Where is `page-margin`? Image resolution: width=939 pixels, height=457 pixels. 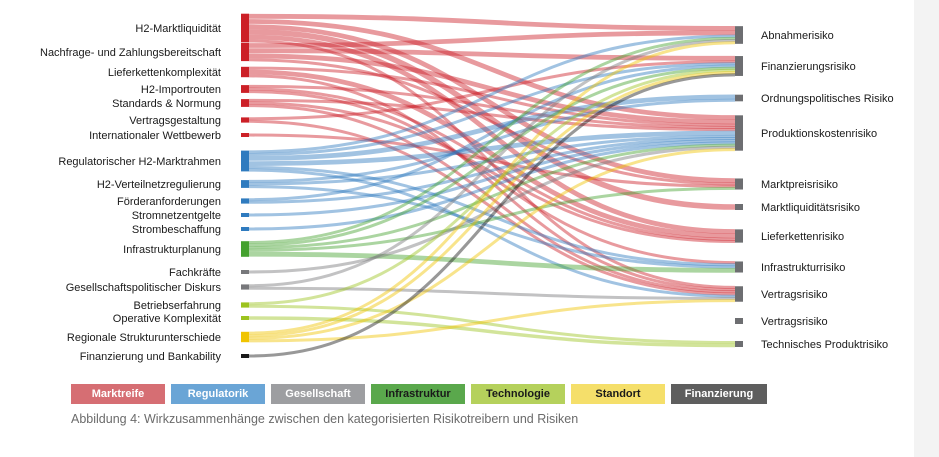 page-margin is located at coordinates (926, 228).